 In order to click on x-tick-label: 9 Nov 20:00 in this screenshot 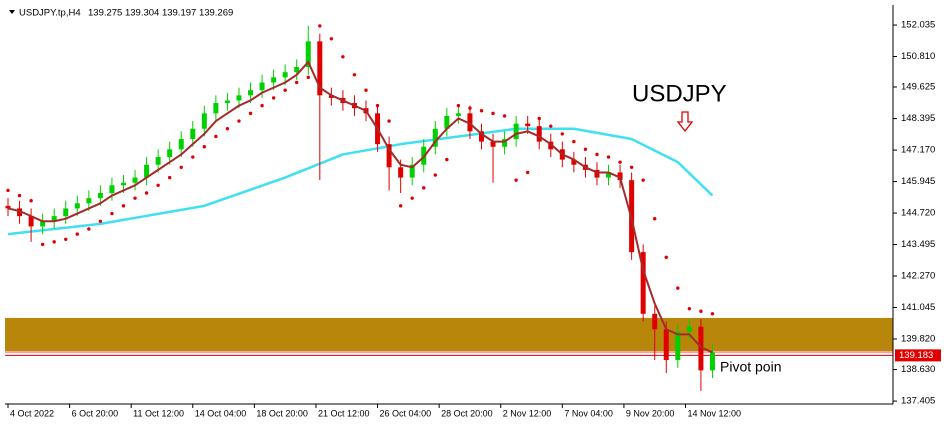, I will do `click(650, 413)`.